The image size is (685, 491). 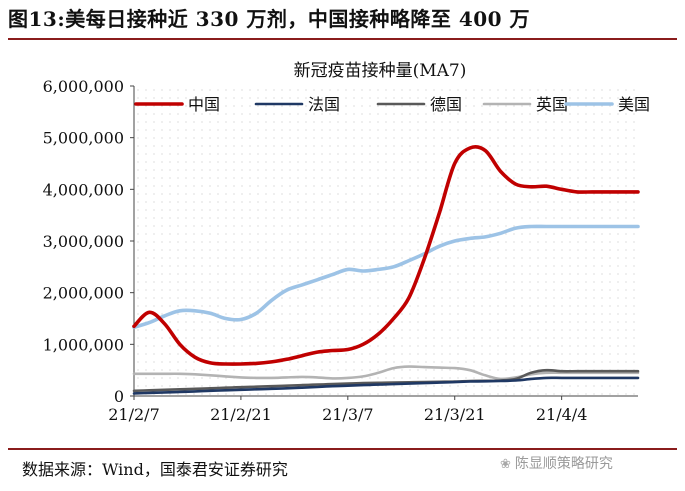 I want to click on y-tick-label: 6,000,000, so click(x=83, y=86).